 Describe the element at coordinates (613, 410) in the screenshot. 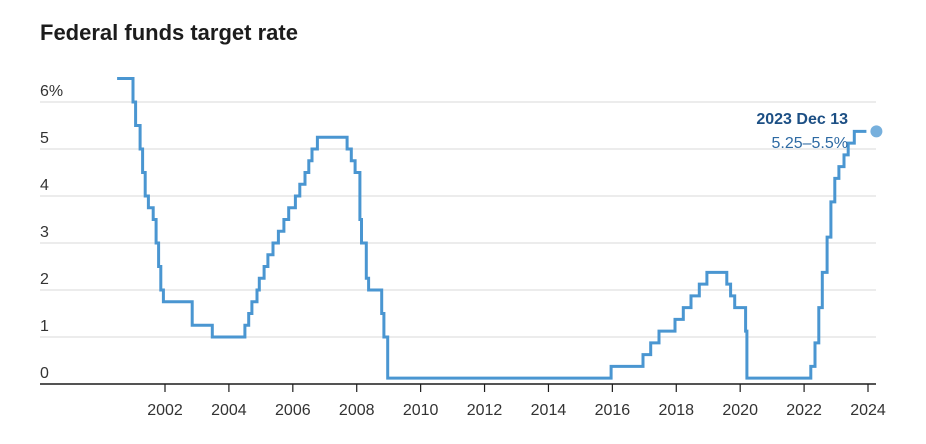

I see `x-tick-label: 2016` at that location.